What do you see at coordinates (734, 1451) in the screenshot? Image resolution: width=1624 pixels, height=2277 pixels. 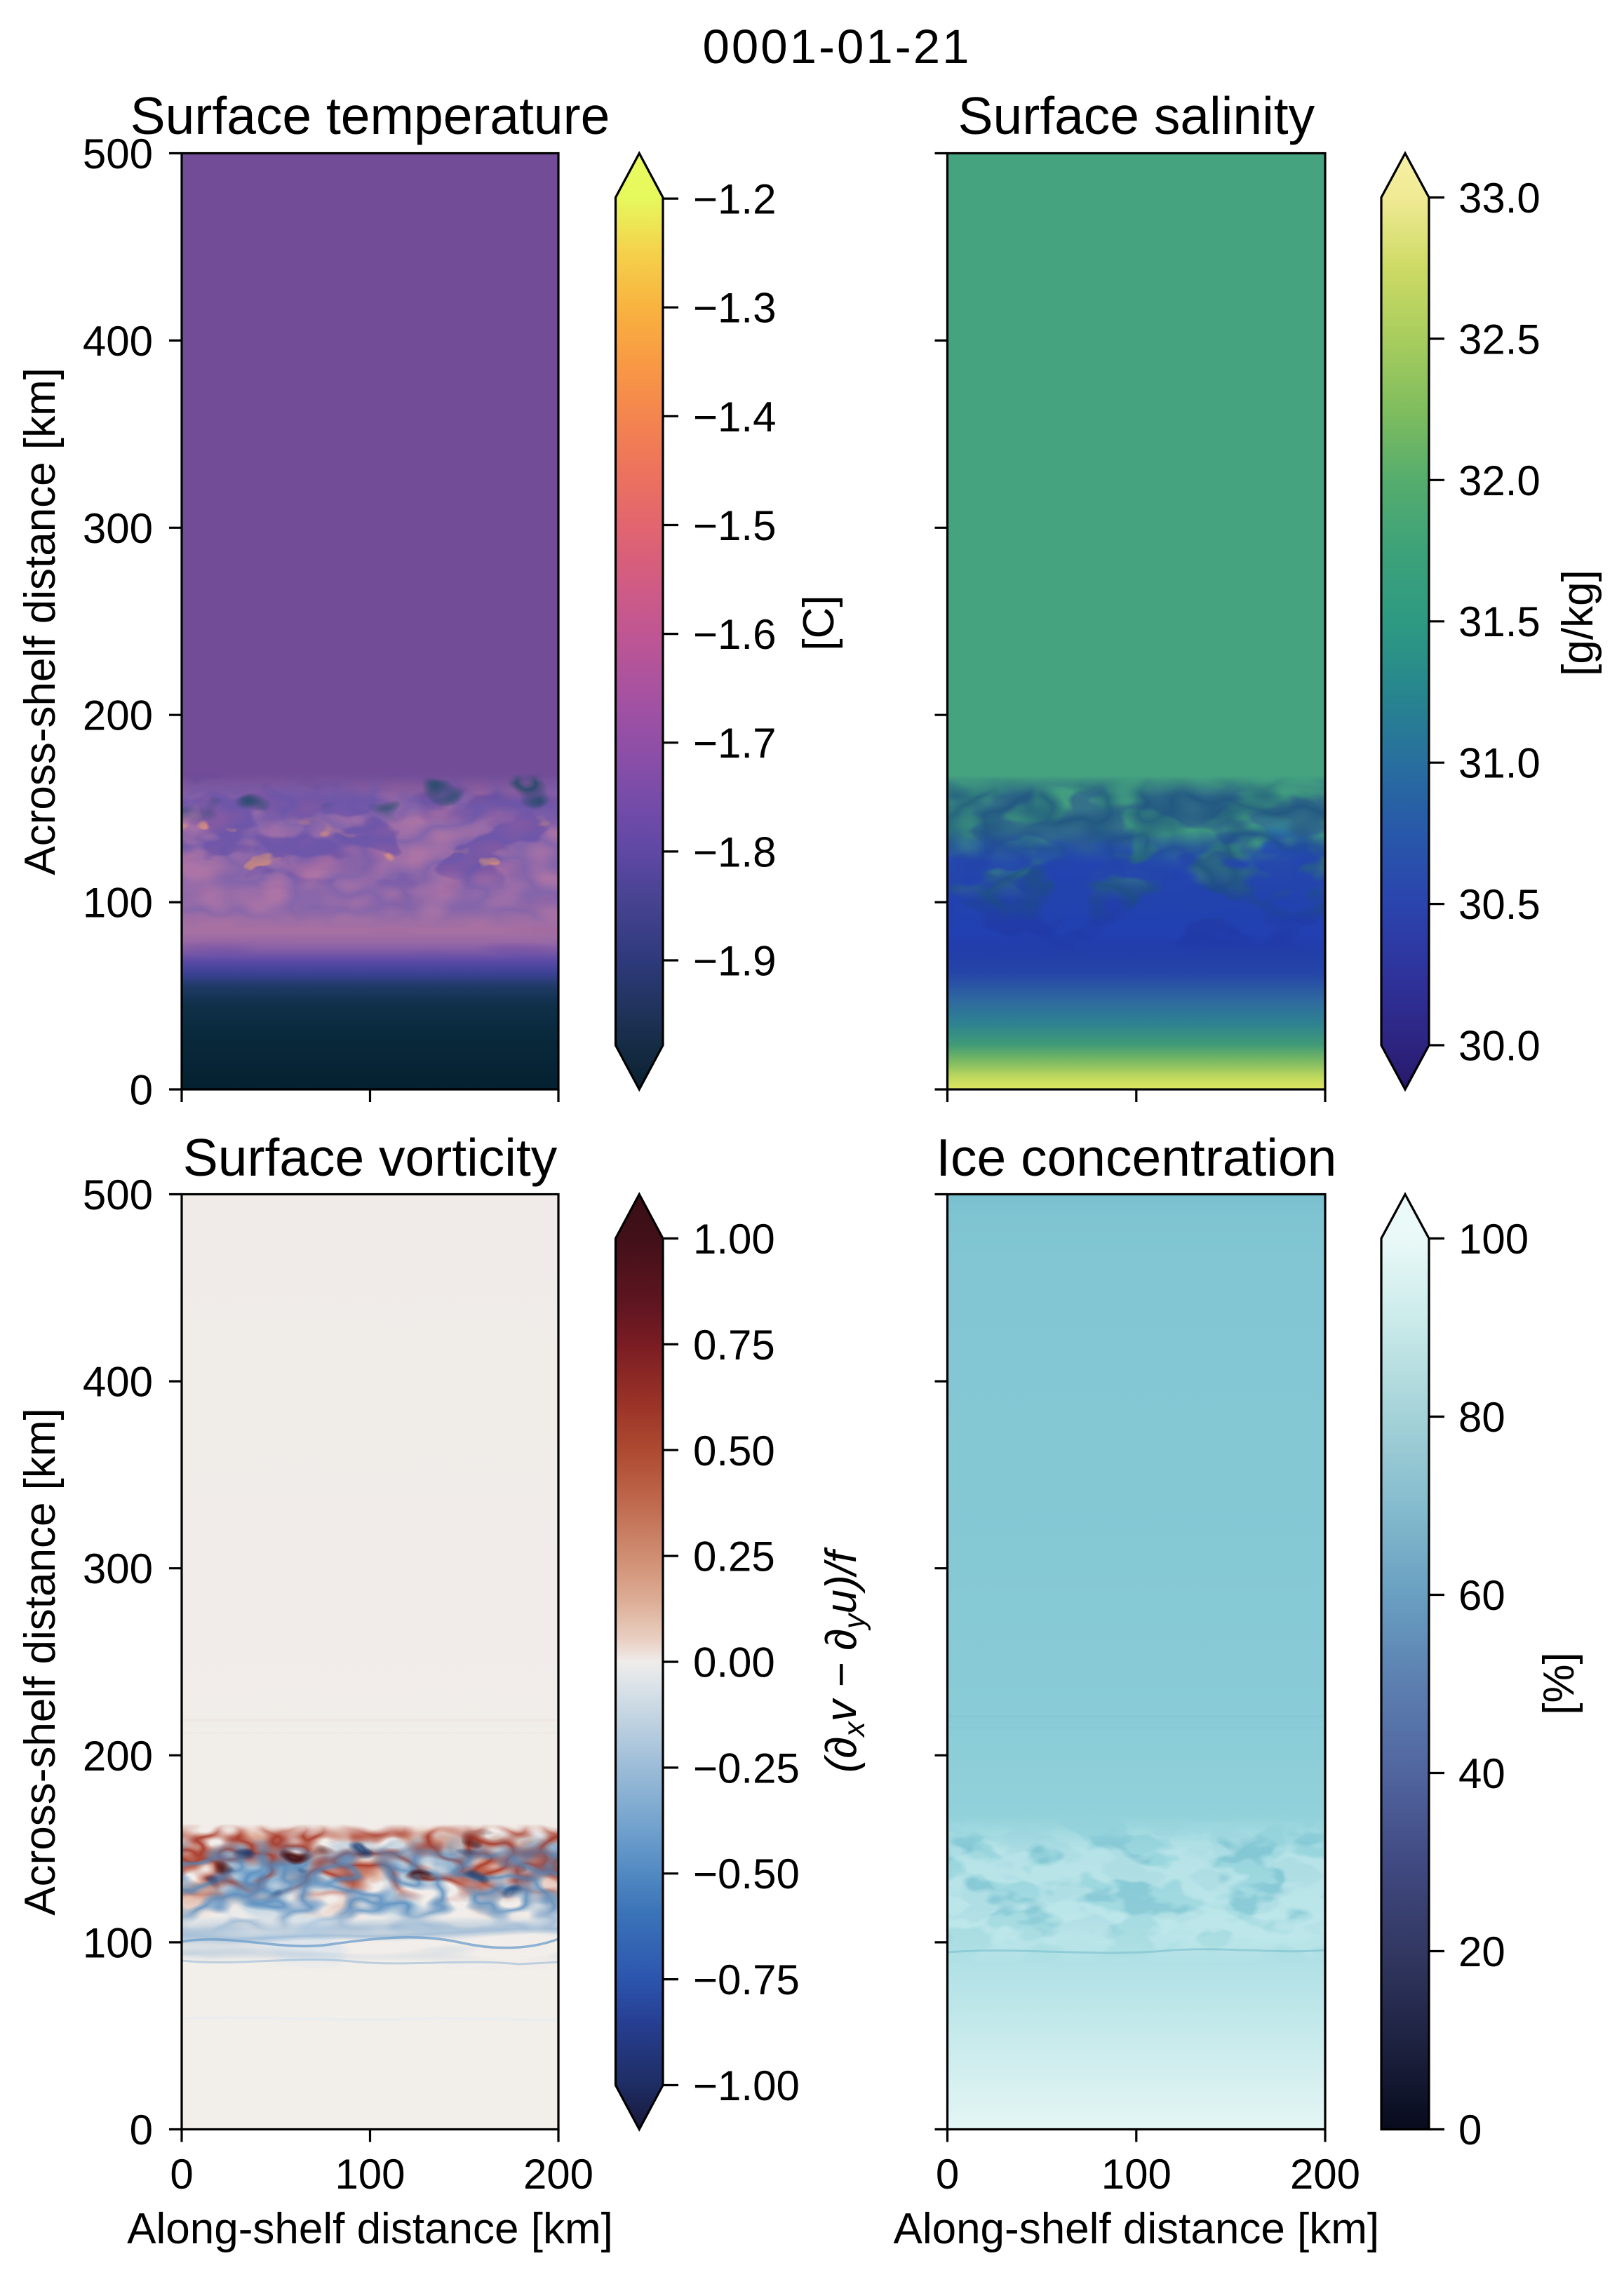 I see `svg-text: 0.50` at bounding box center [734, 1451].